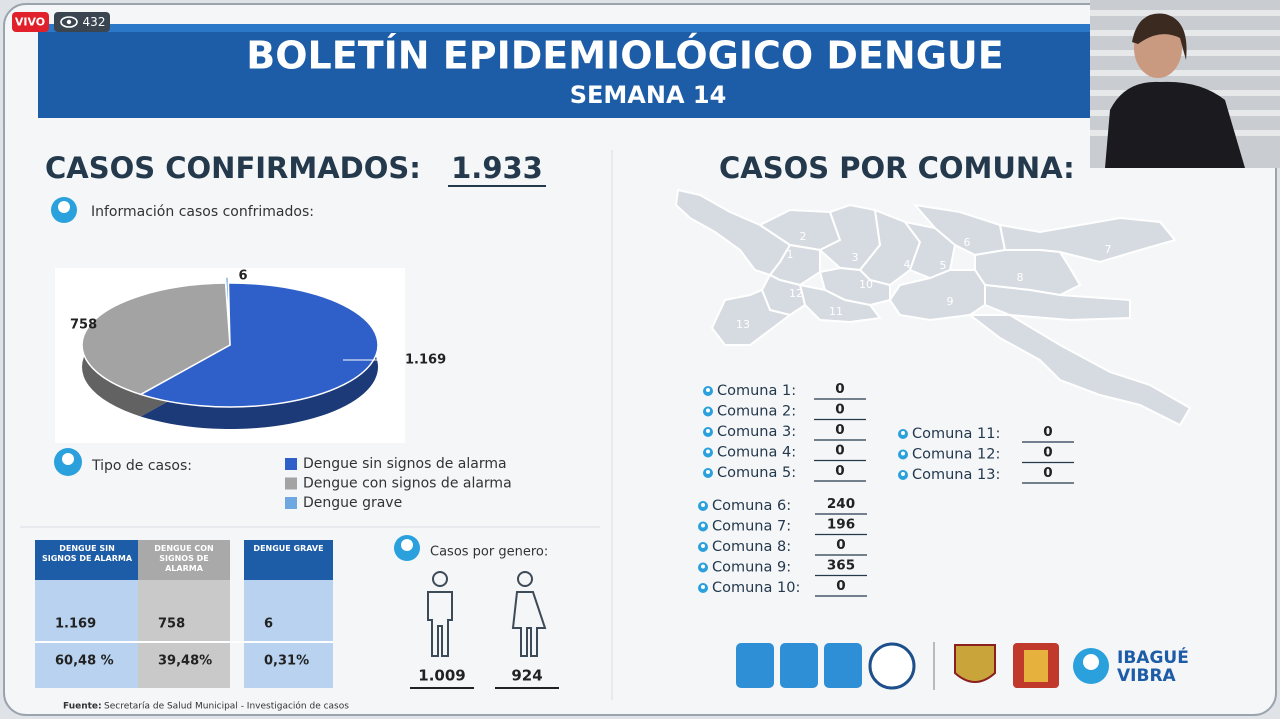  Describe the element at coordinates (268, 624) in the screenshot. I see `table-count: 6` at that location.